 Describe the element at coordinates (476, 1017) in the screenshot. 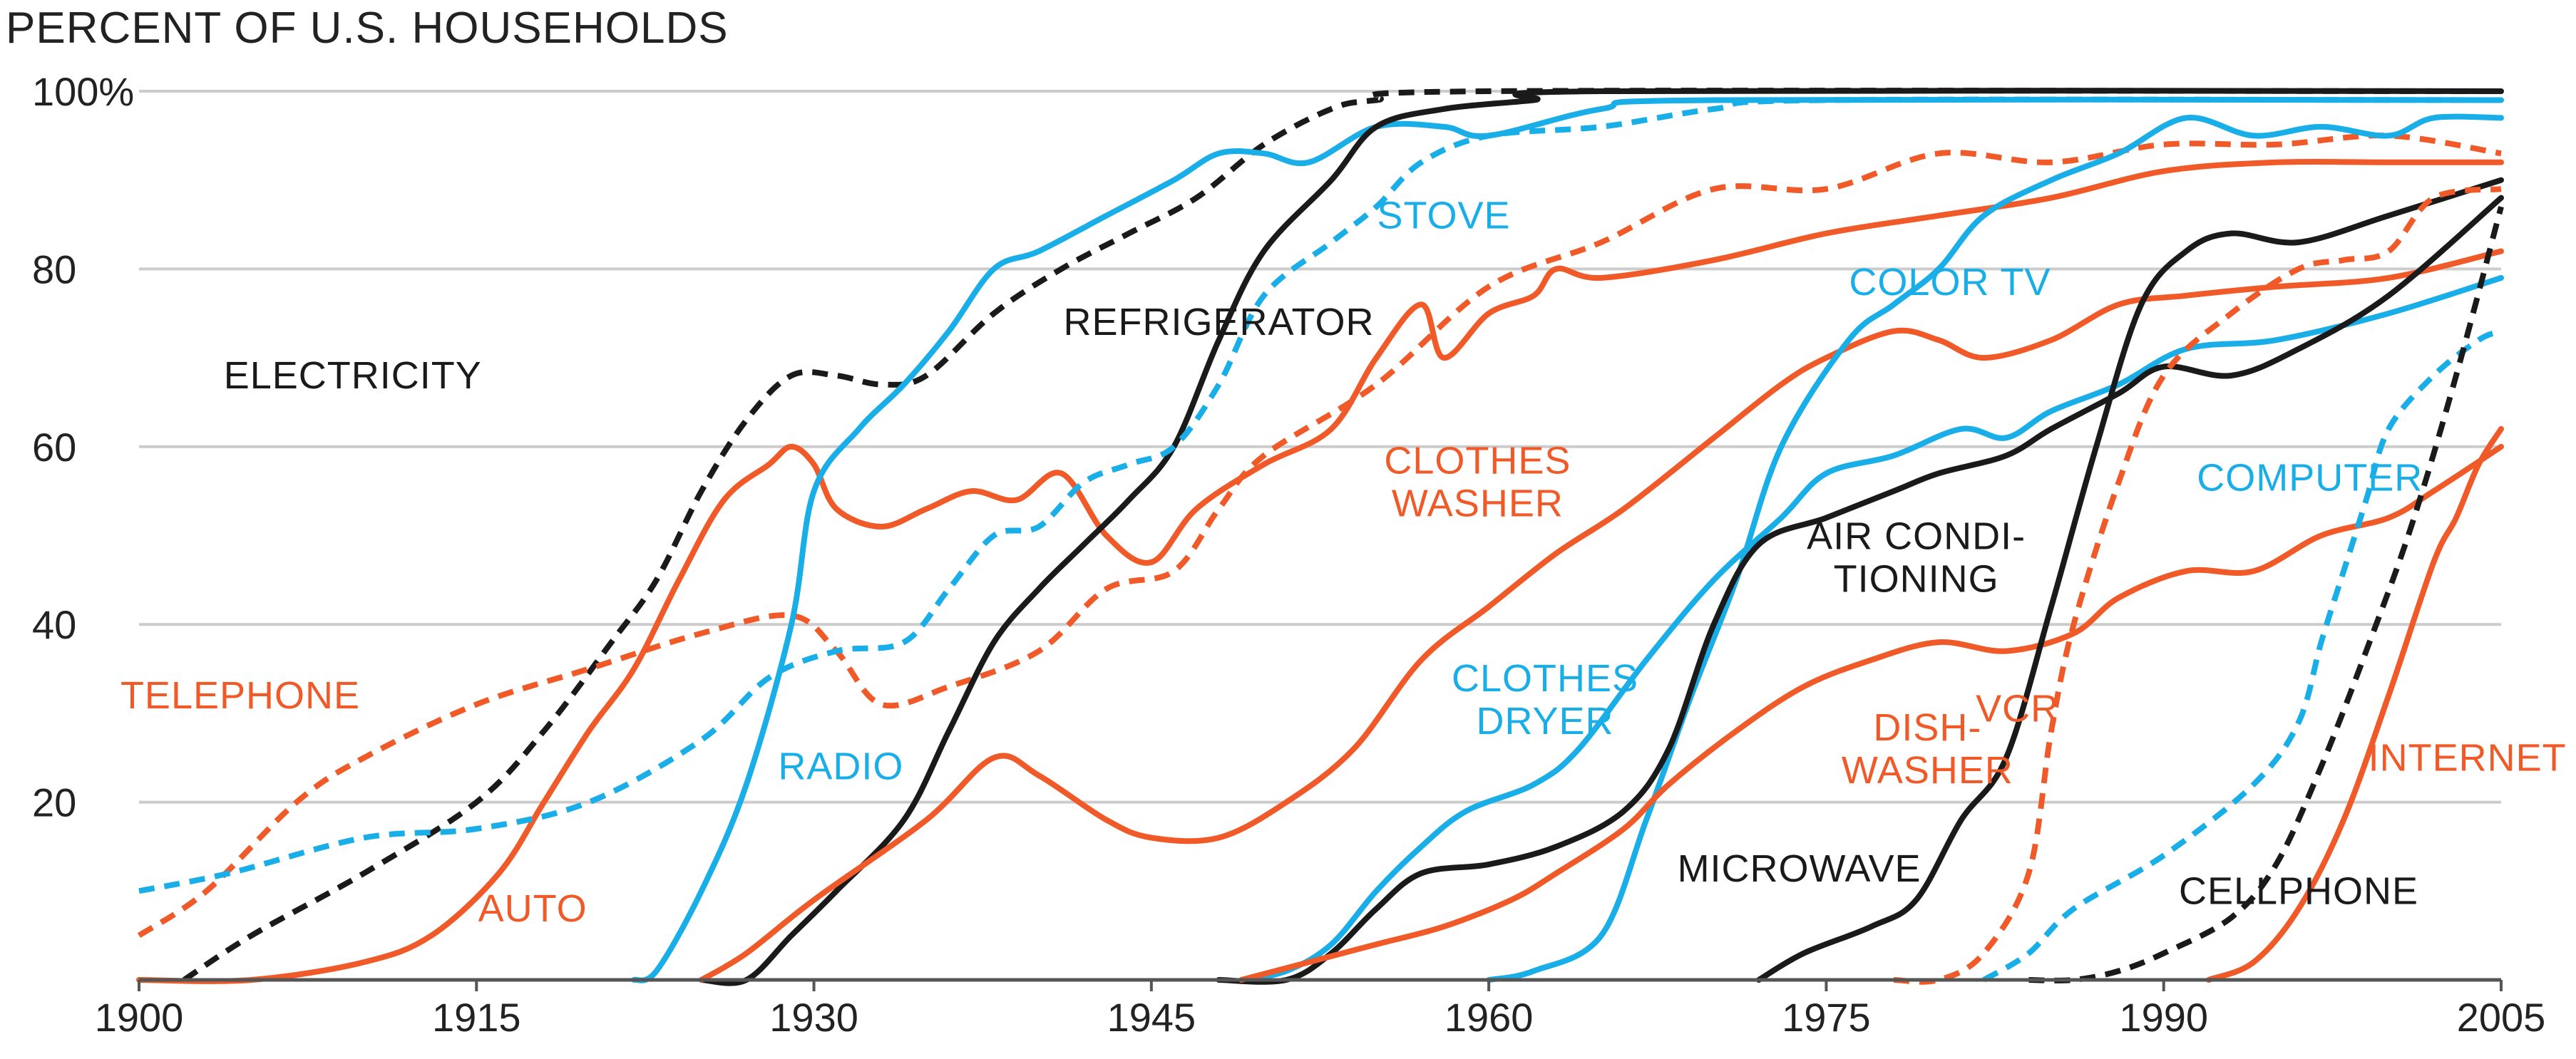

I see `x-tick-label: 1915` at that location.